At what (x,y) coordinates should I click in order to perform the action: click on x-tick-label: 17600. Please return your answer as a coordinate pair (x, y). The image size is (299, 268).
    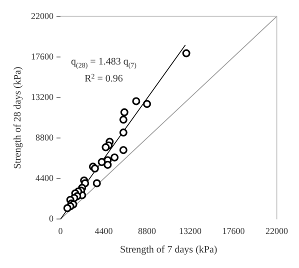
    Looking at the image, I should click on (234, 231).